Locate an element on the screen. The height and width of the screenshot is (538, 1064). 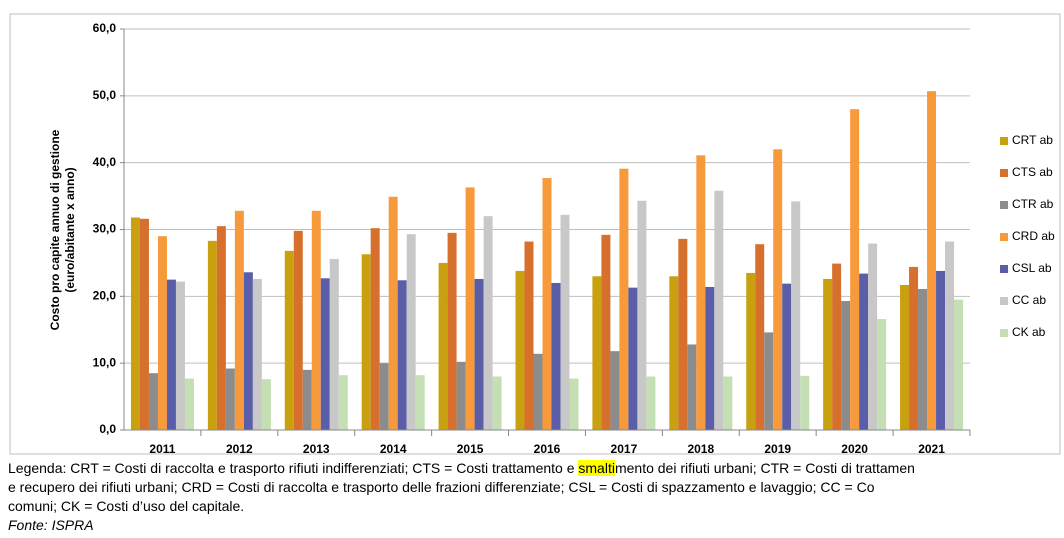
y-axis-label: (euro/abitante x anno) is located at coordinates (70, 229).